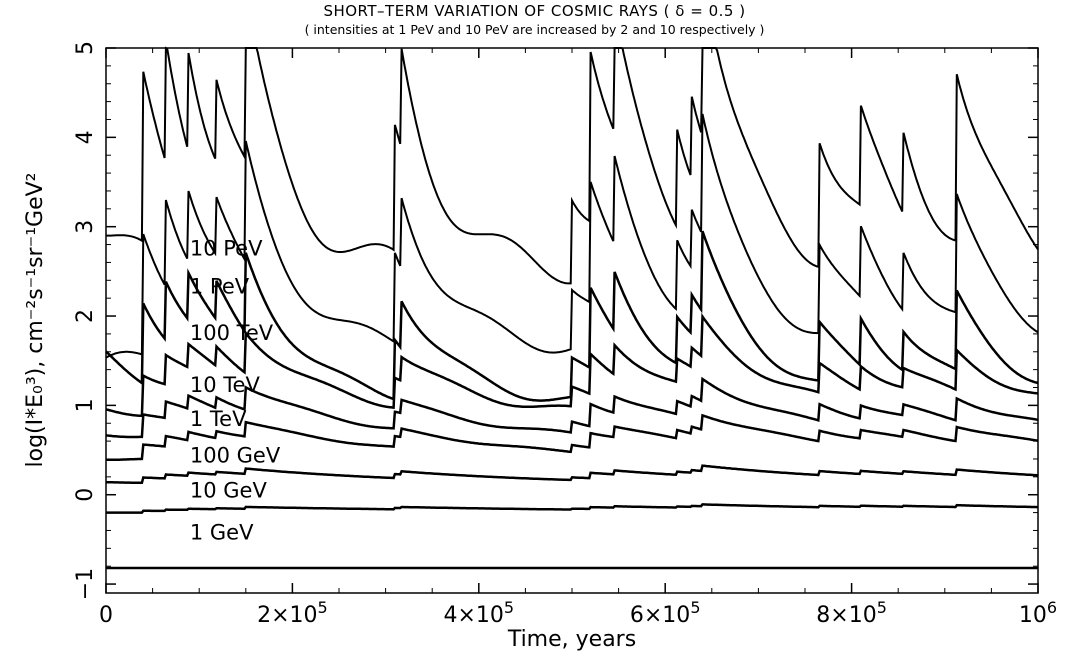 The height and width of the screenshot is (656, 1069). Describe the element at coordinates (225, 385) in the screenshot. I see `series-label: 10 TeV` at that location.